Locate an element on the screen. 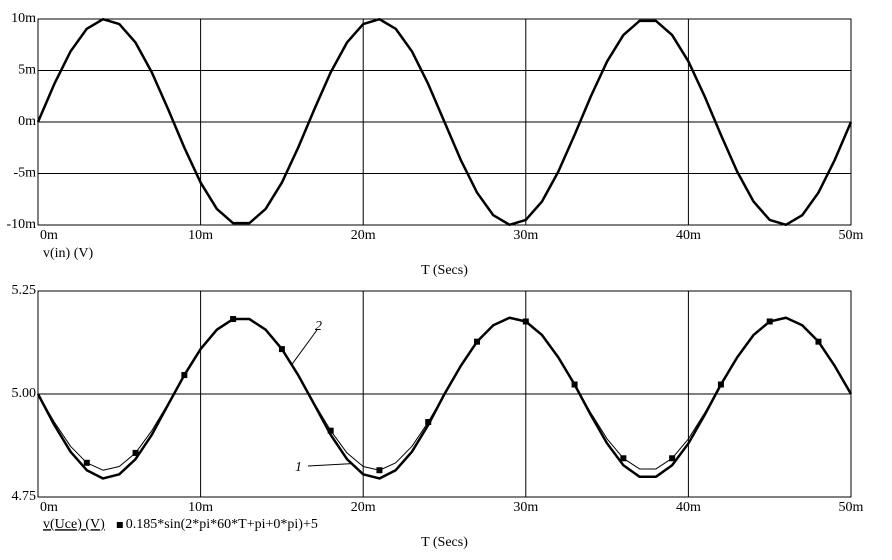 The height and width of the screenshot is (560, 892). series-tag: 2 is located at coordinates (318, 326).